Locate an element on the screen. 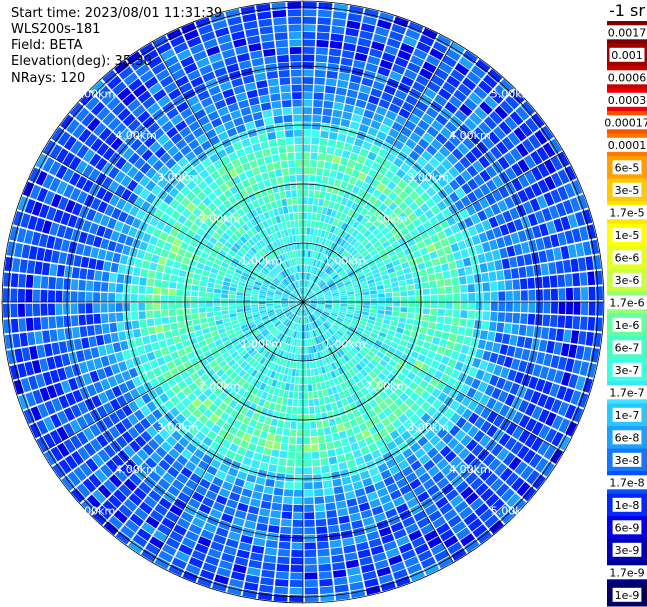 This screenshot has width=647, height=607. colorbar-label: 1.7e-9 is located at coordinates (626, 572).